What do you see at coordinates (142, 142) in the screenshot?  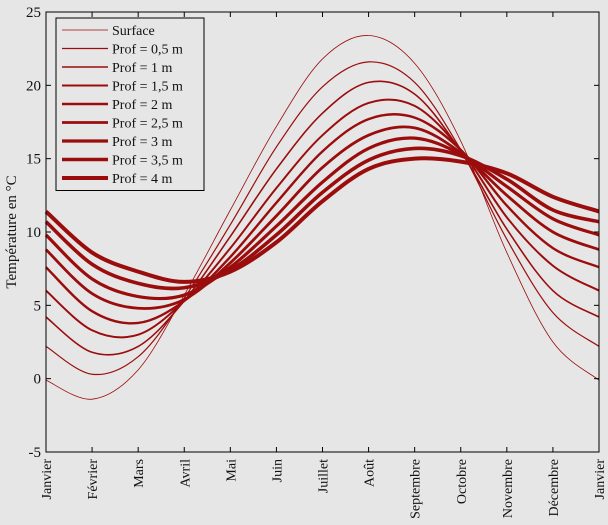 I see `legend-label-7: Prof = 3 m` at bounding box center [142, 142].